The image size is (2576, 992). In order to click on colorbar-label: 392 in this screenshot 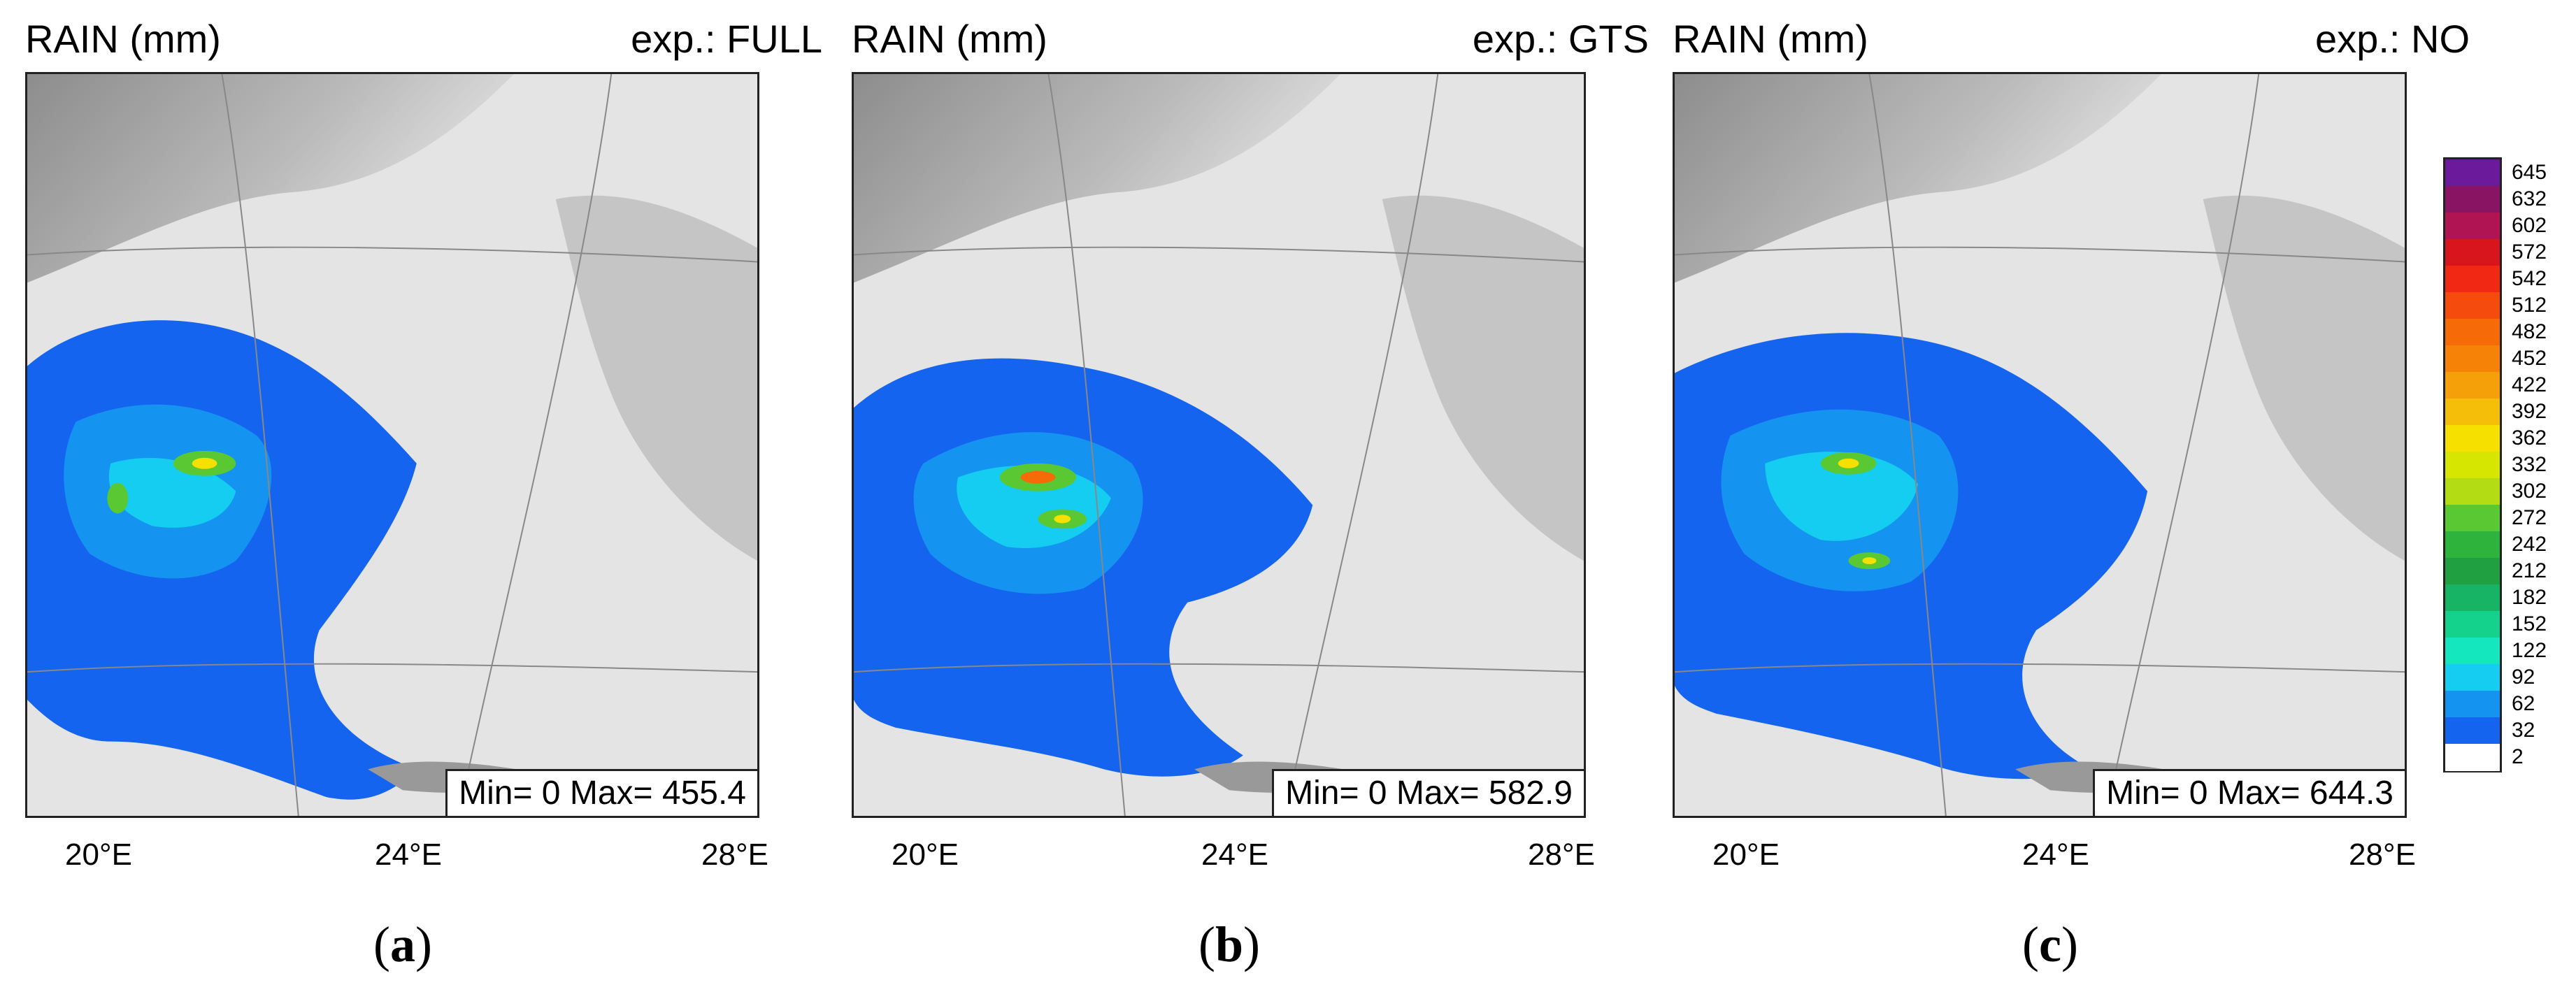, I will do `click(2529, 411)`.